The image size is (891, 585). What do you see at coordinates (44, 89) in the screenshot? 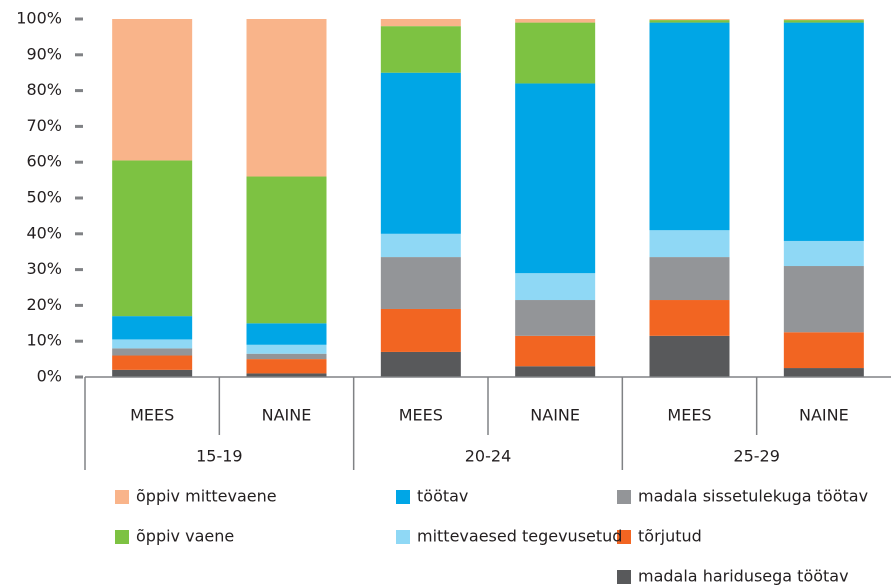
I see `y-tick-label: 80%` at bounding box center [44, 89].